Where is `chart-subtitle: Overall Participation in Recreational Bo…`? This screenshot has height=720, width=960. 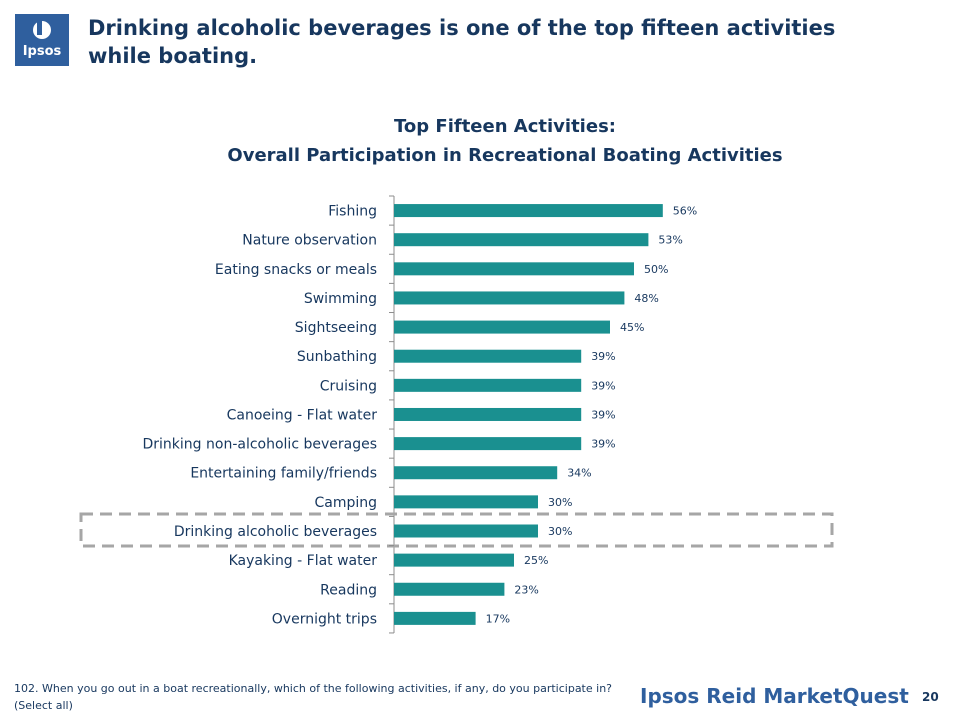 chart-subtitle: Overall Participation in Recreational Bo… is located at coordinates (505, 155).